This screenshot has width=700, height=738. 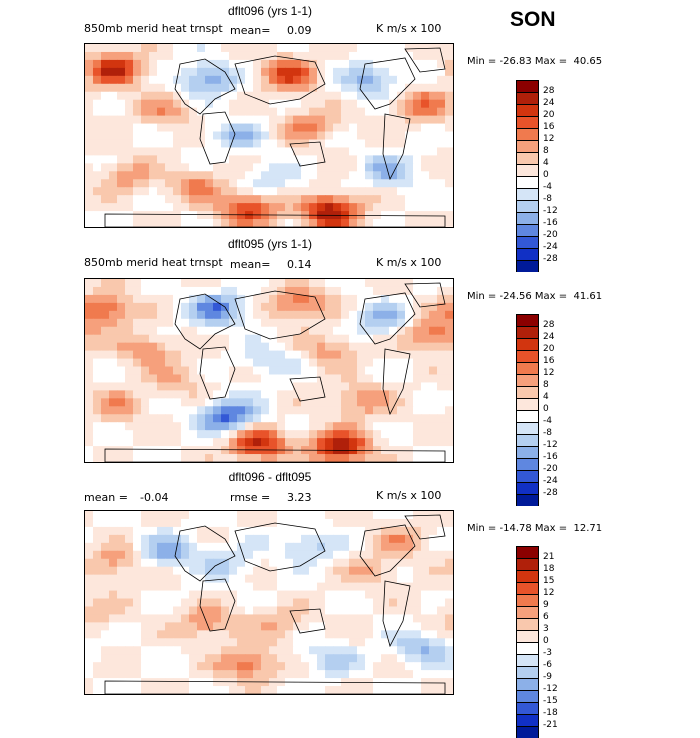 What do you see at coordinates (269, 370) in the screenshot?
I see `panel2-field` at bounding box center [269, 370].